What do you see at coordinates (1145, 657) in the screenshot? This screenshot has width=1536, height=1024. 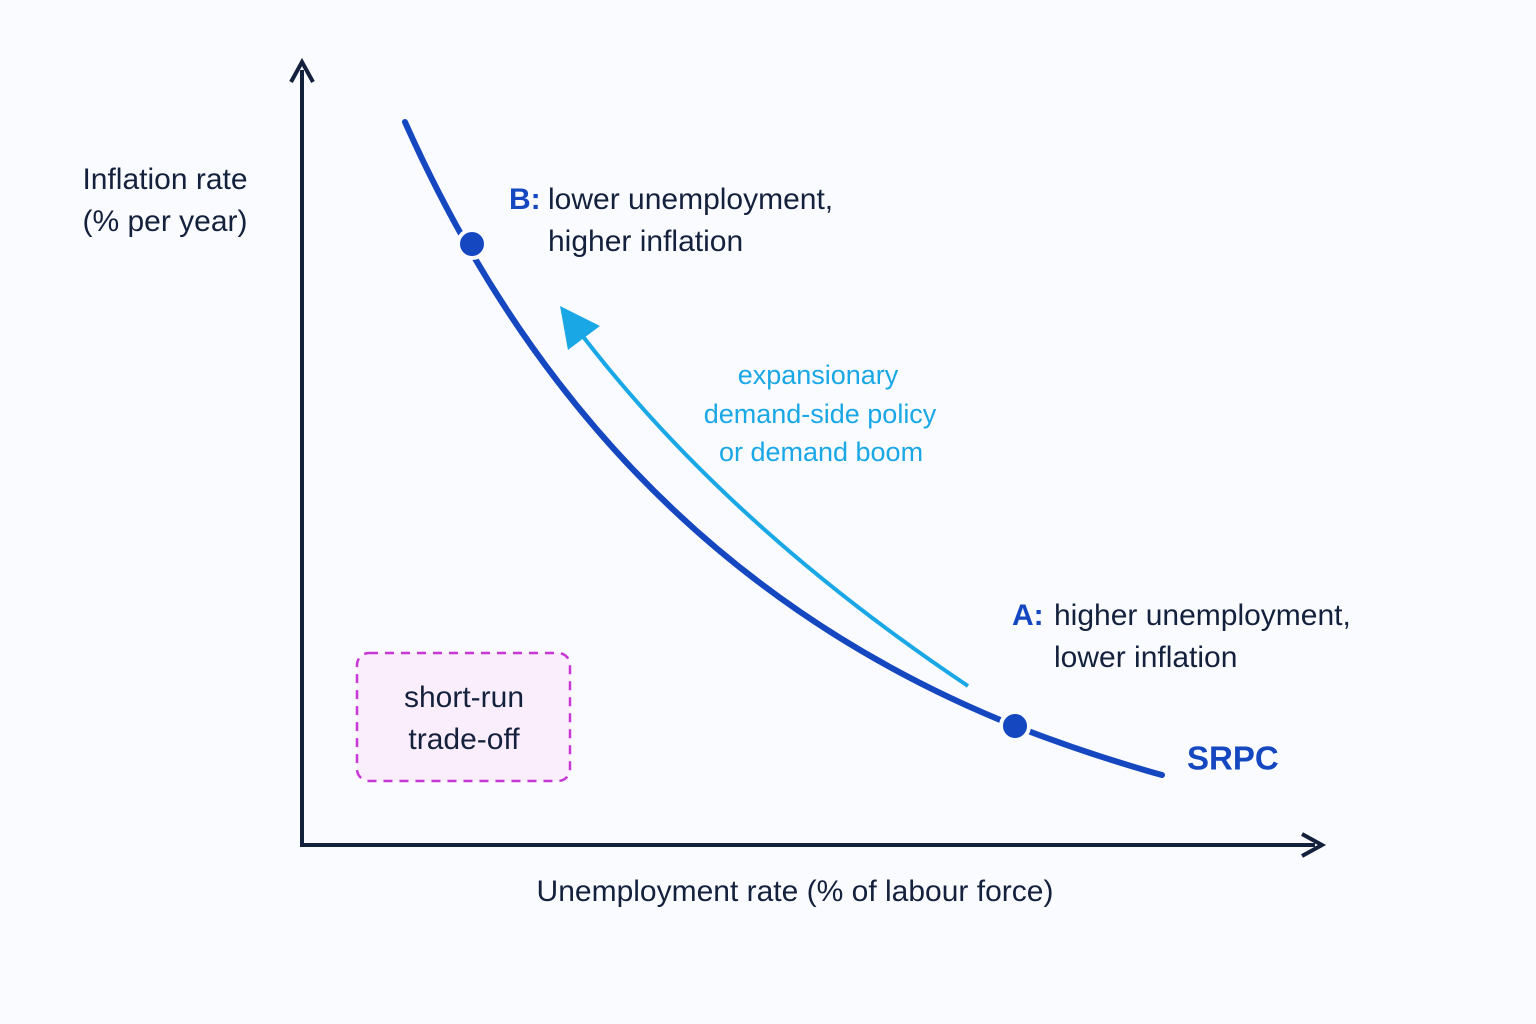 I see `point-text: lower inflation` at bounding box center [1145, 657].